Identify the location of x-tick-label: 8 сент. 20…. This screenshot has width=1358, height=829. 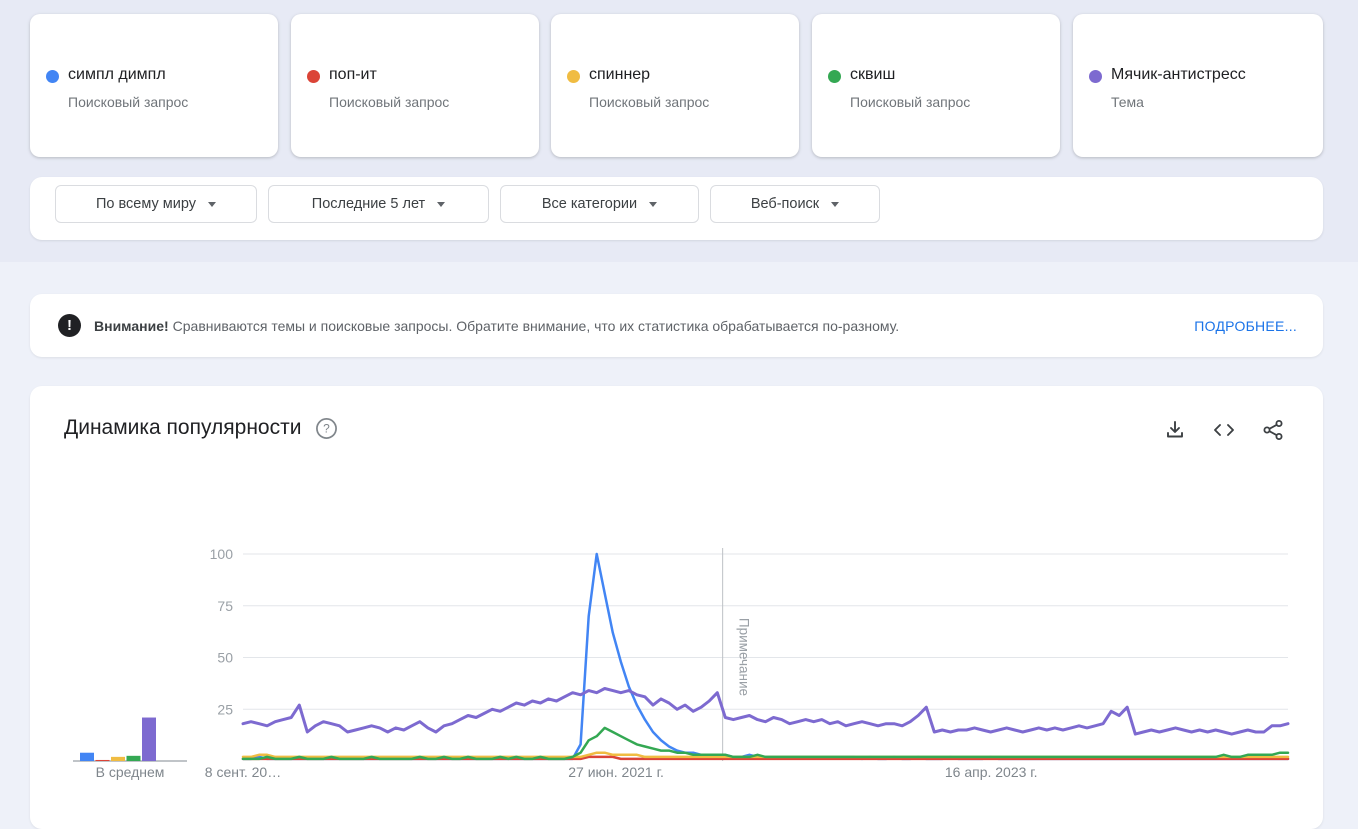
(243, 772).